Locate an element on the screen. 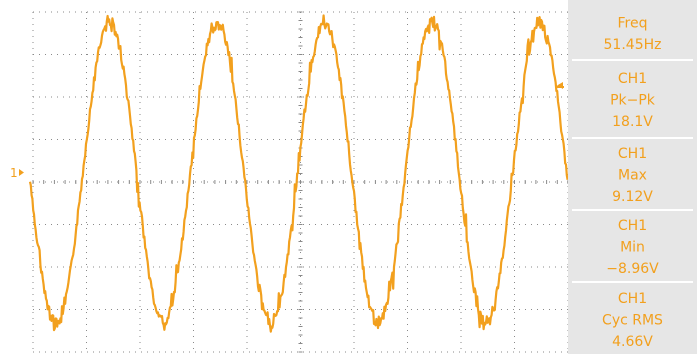 The image size is (697, 354). measurement-text: 18.1V is located at coordinates (632, 122).